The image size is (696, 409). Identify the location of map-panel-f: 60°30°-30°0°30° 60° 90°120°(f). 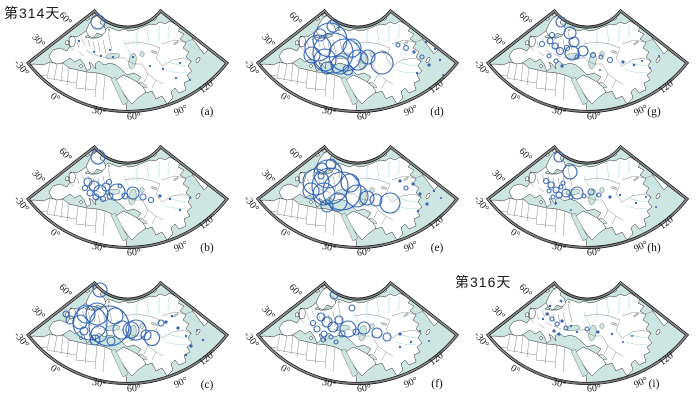
(351, 333).